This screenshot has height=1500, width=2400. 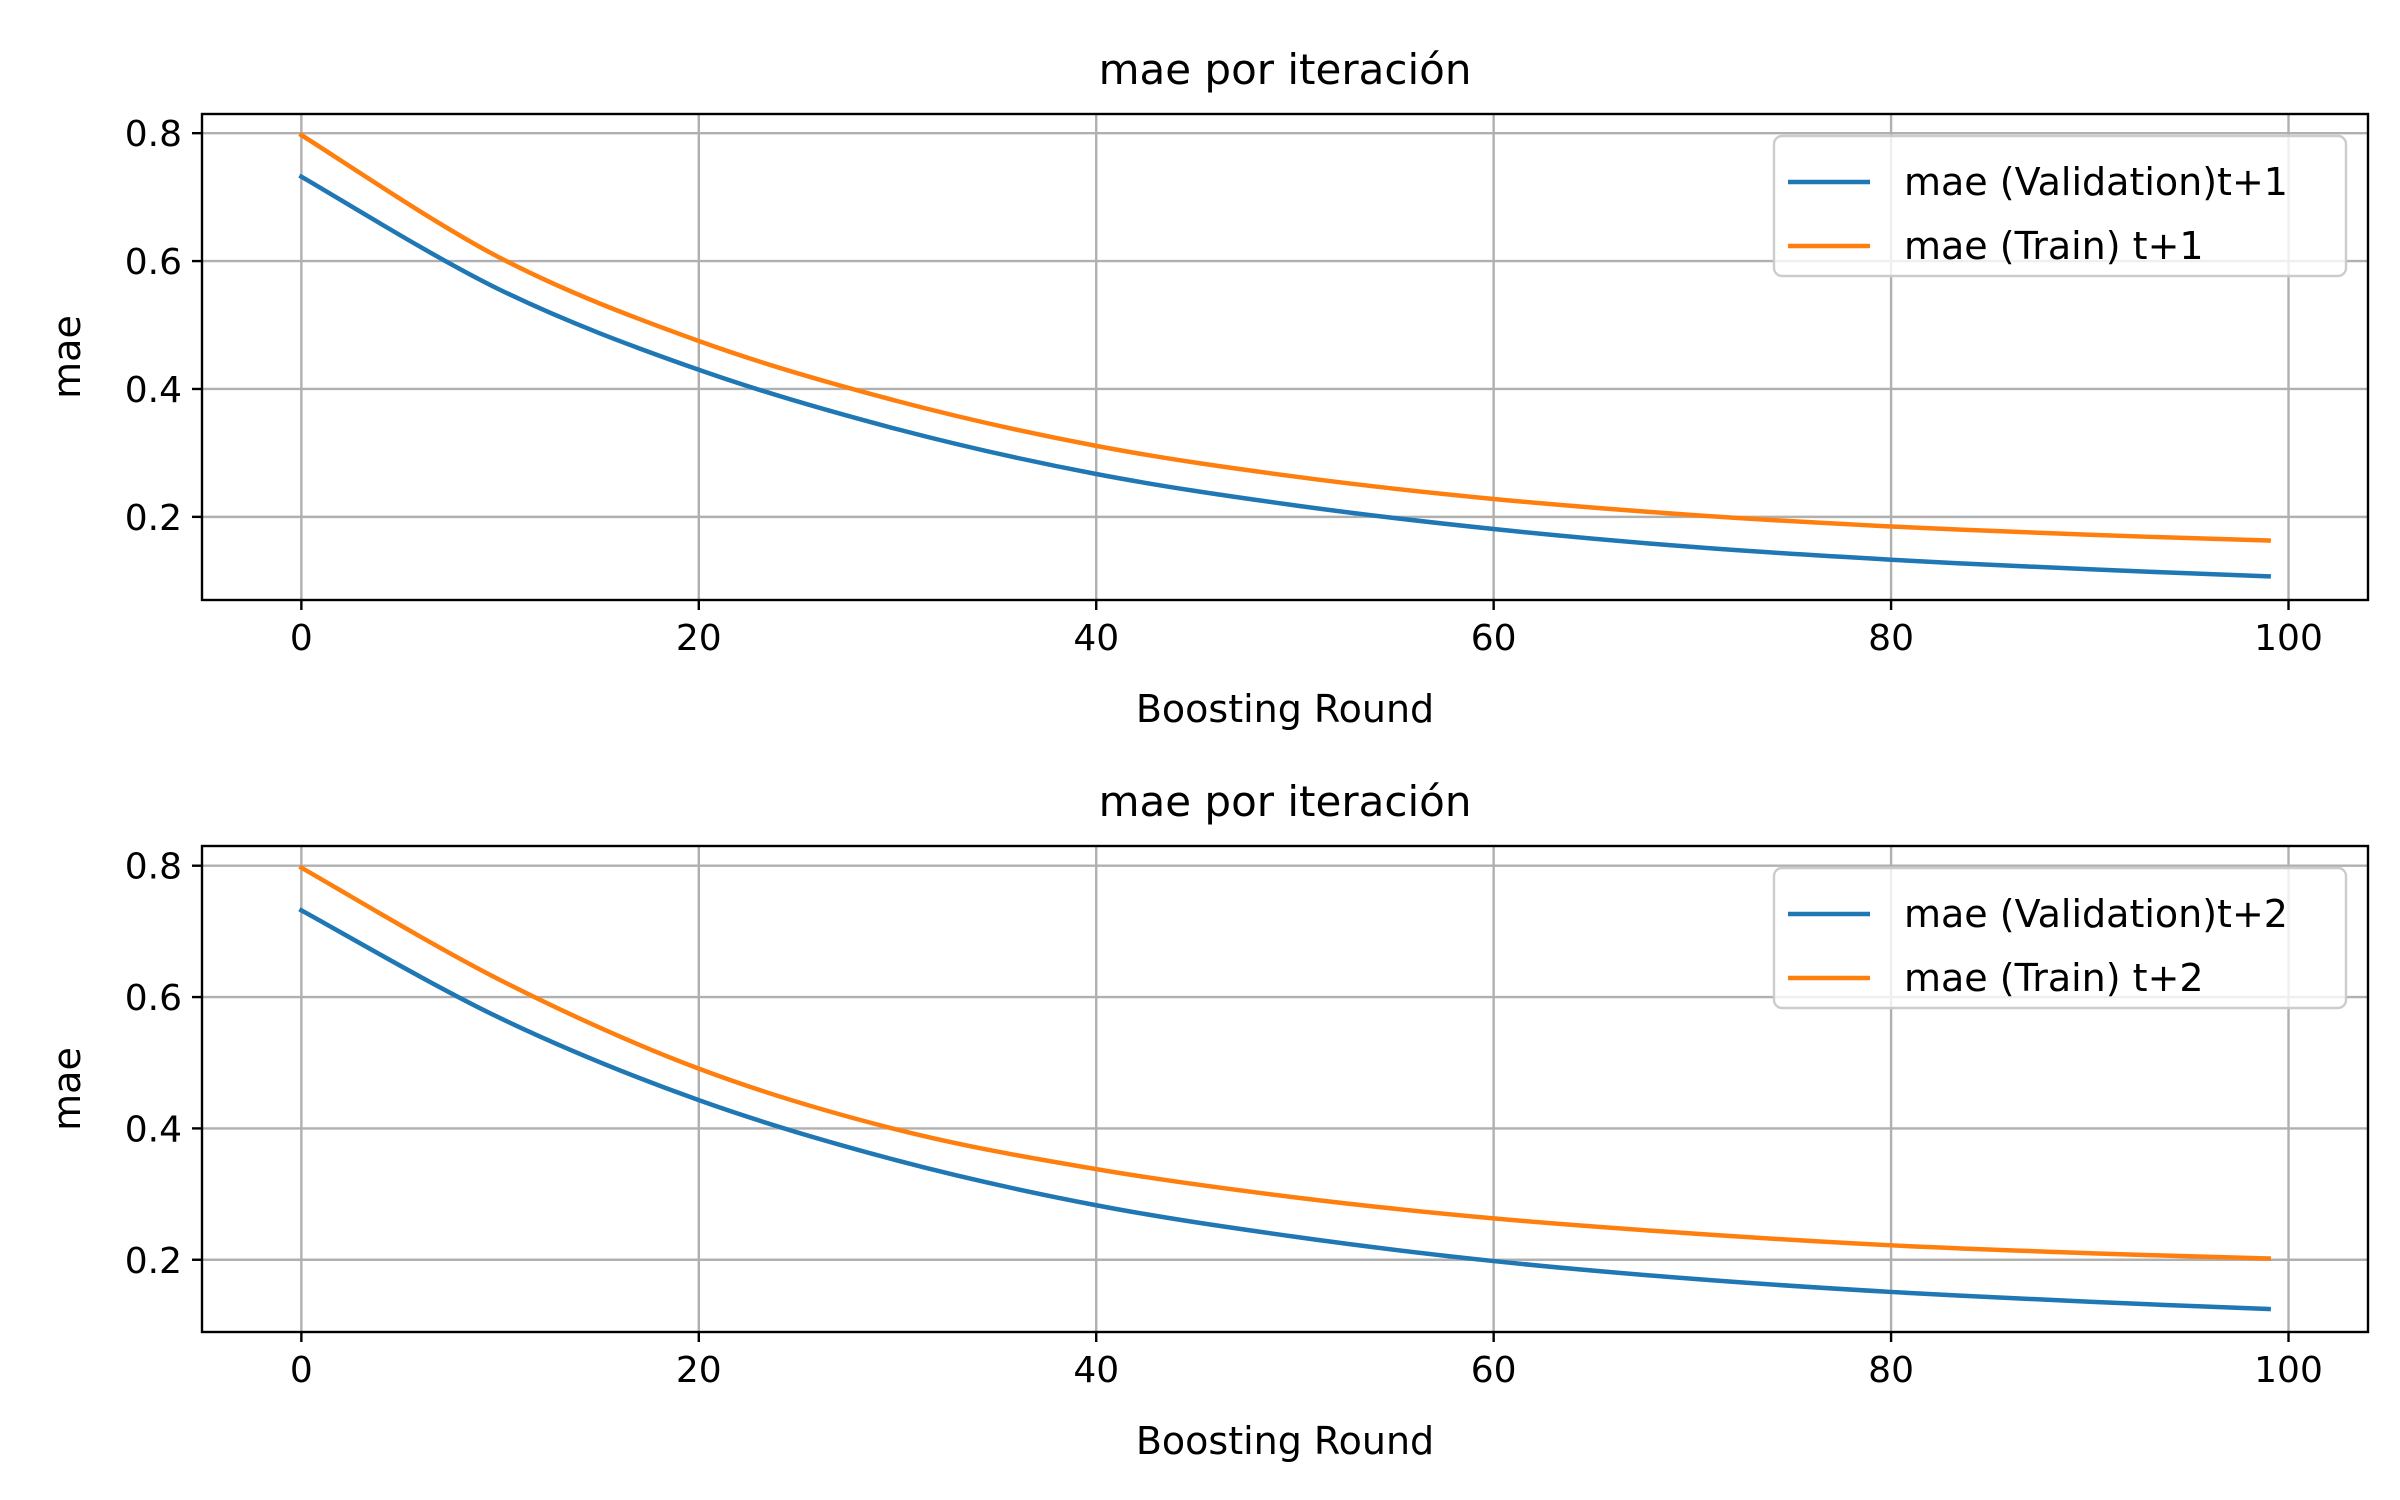 I want to click on legend-label-1: mae (Train) t+2, so click(x=2054, y=978).